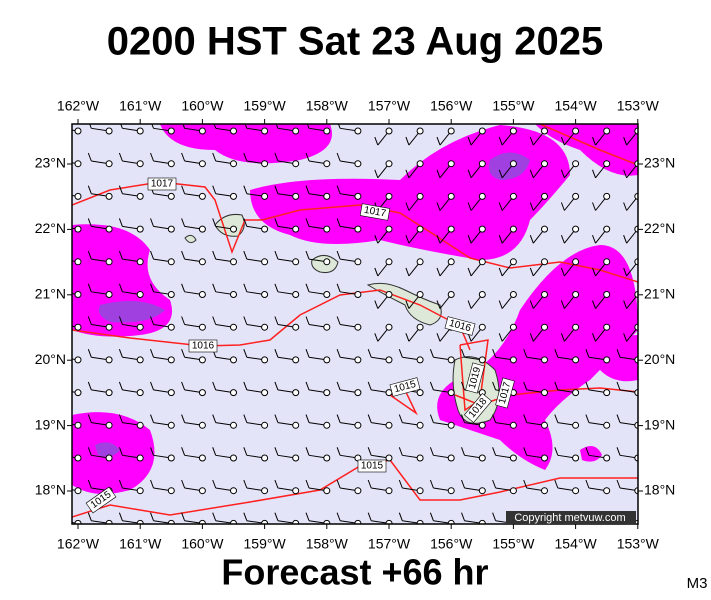  What do you see at coordinates (354, 572) in the screenshot?
I see `footer: Forecast +66 hr` at bounding box center [354, 572].